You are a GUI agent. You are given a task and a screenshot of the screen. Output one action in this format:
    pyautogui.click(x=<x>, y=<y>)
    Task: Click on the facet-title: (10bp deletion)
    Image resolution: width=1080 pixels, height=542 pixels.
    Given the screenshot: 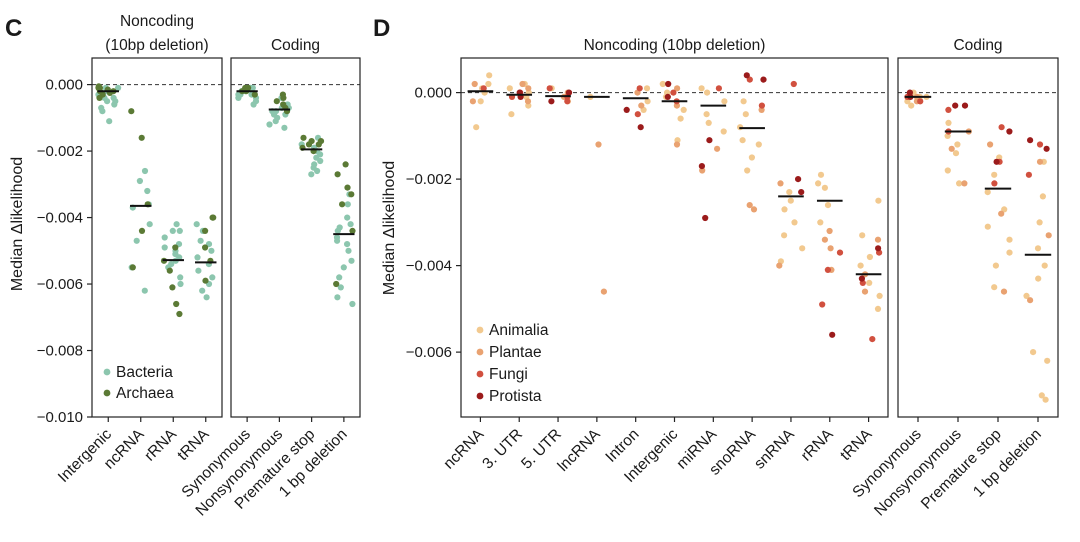 What is the action you would take?
    pyautogui.click(x=156, y=45)
    